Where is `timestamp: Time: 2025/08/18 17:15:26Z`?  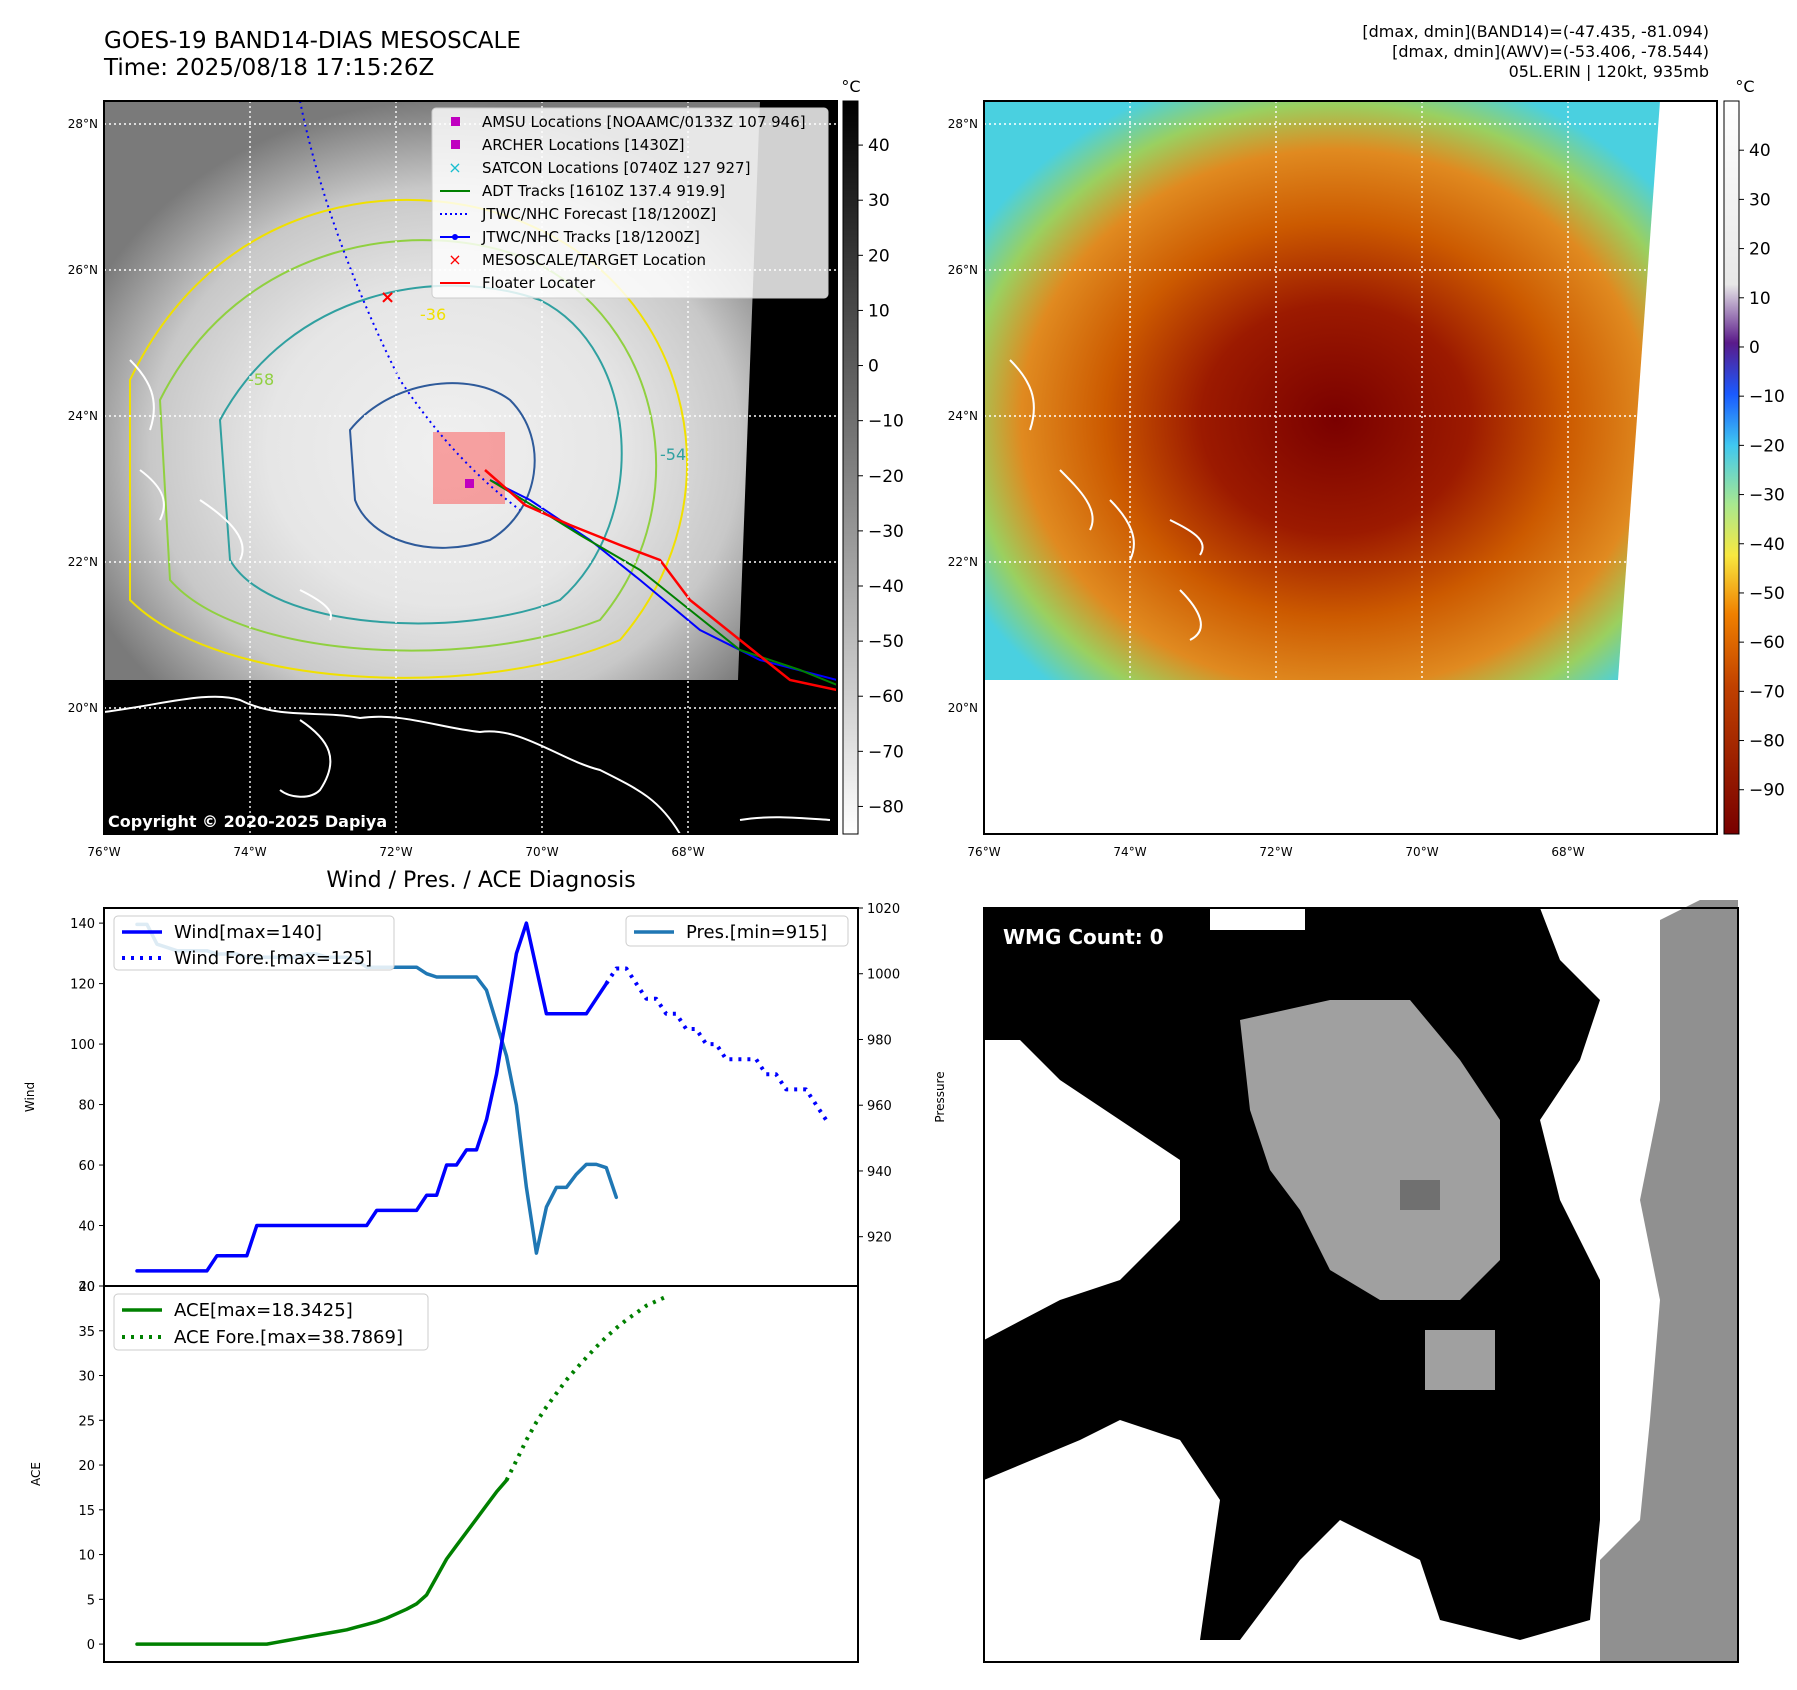
timestamp: Time: 2025/08/18 17:15:26Z is located at coordinates (269, 68).